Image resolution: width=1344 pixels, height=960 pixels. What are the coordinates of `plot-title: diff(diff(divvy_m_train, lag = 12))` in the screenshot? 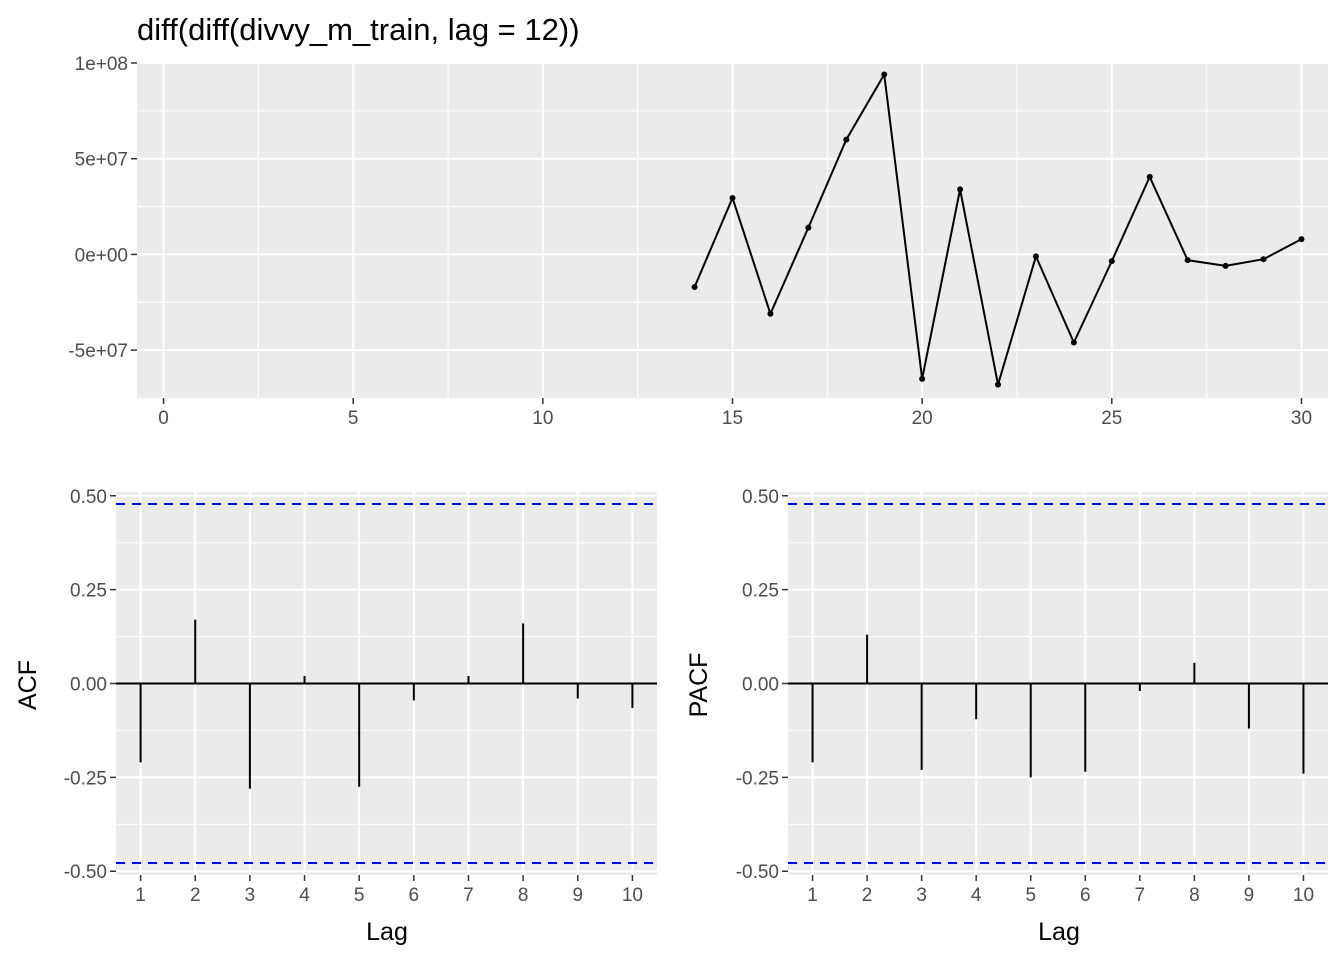 It's located at (358, 29).